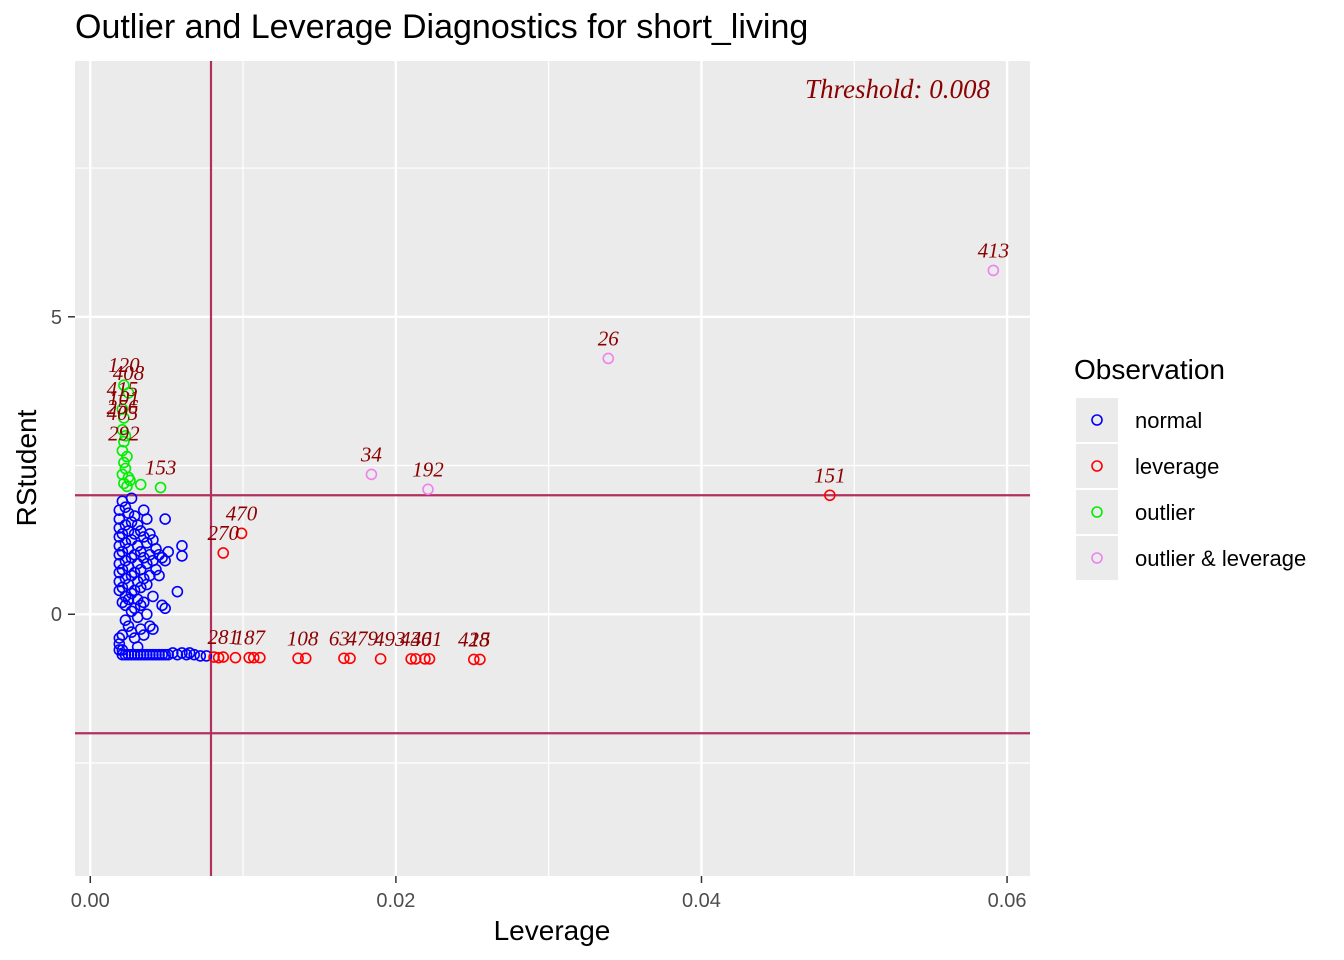 The width and height of the screenshot is (1344, 960). What do you see at coordinates (701, 901) in the screenshot?
I see `x-tick-label: 0.04` at bounding box center [701, 901].